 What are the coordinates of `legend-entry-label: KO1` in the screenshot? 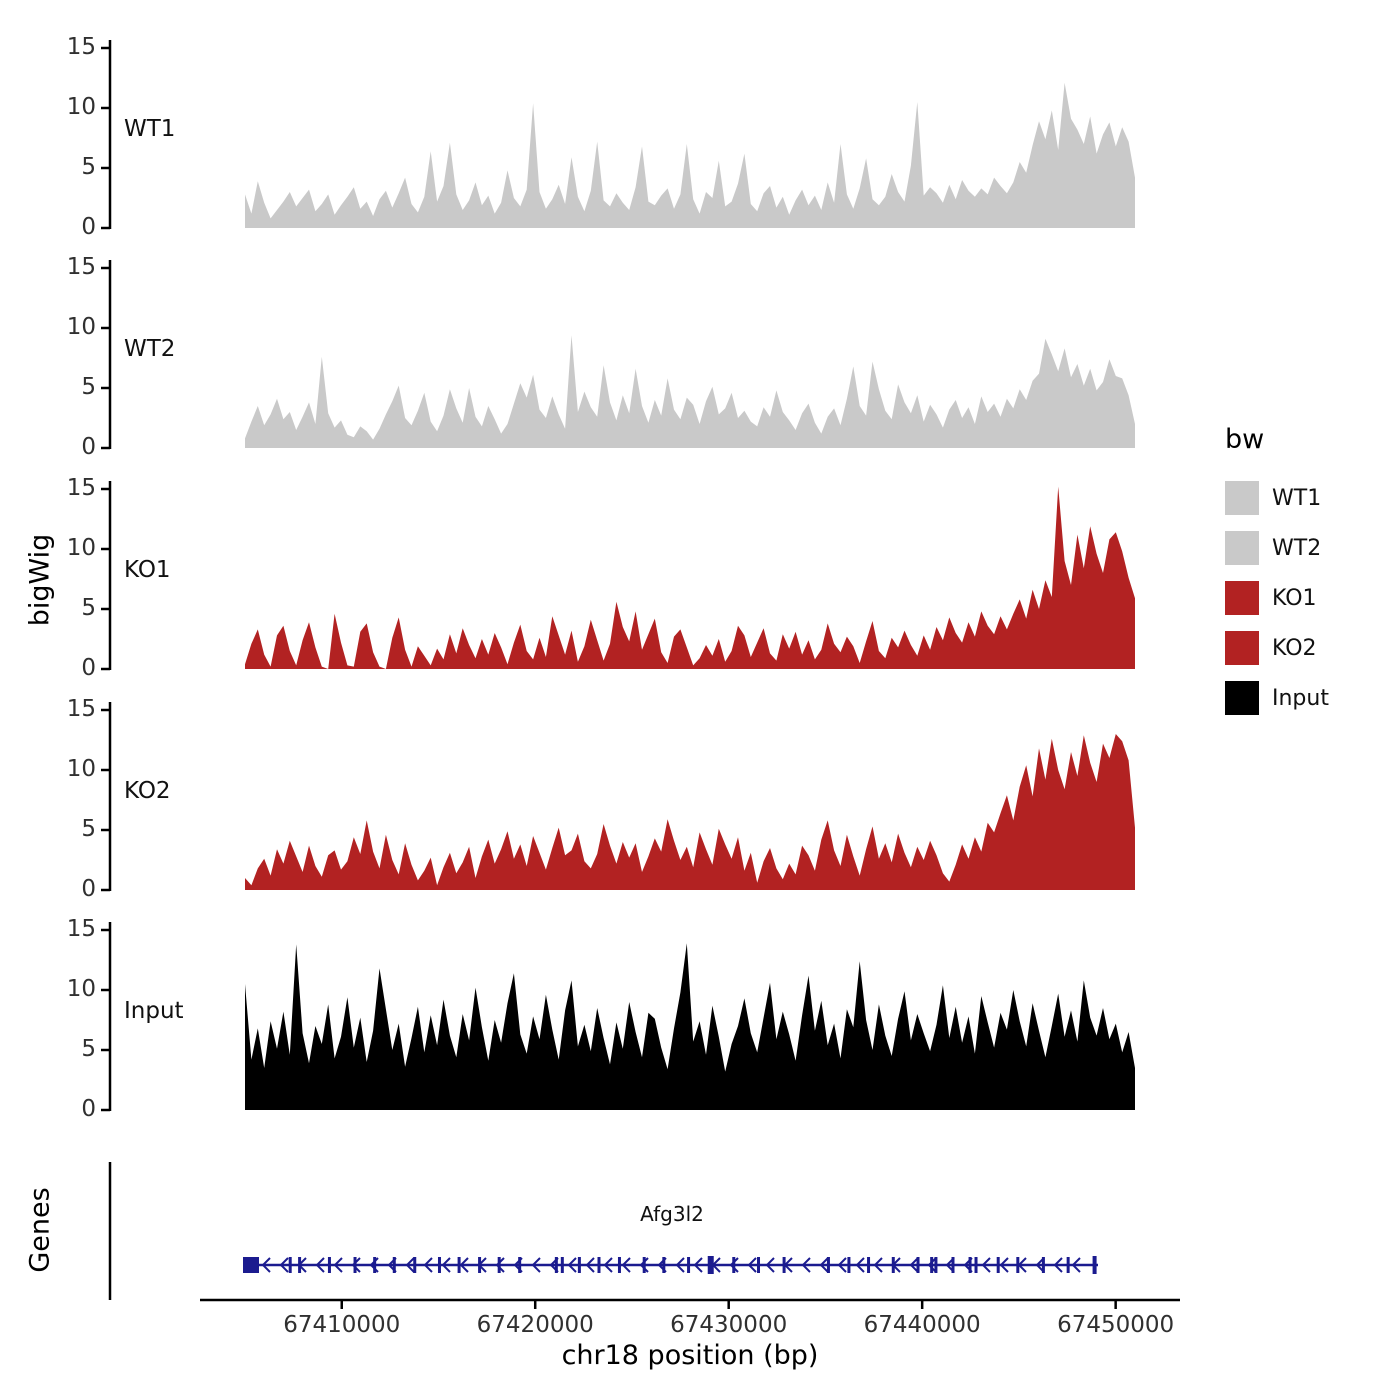 It's located at (1294, 598).